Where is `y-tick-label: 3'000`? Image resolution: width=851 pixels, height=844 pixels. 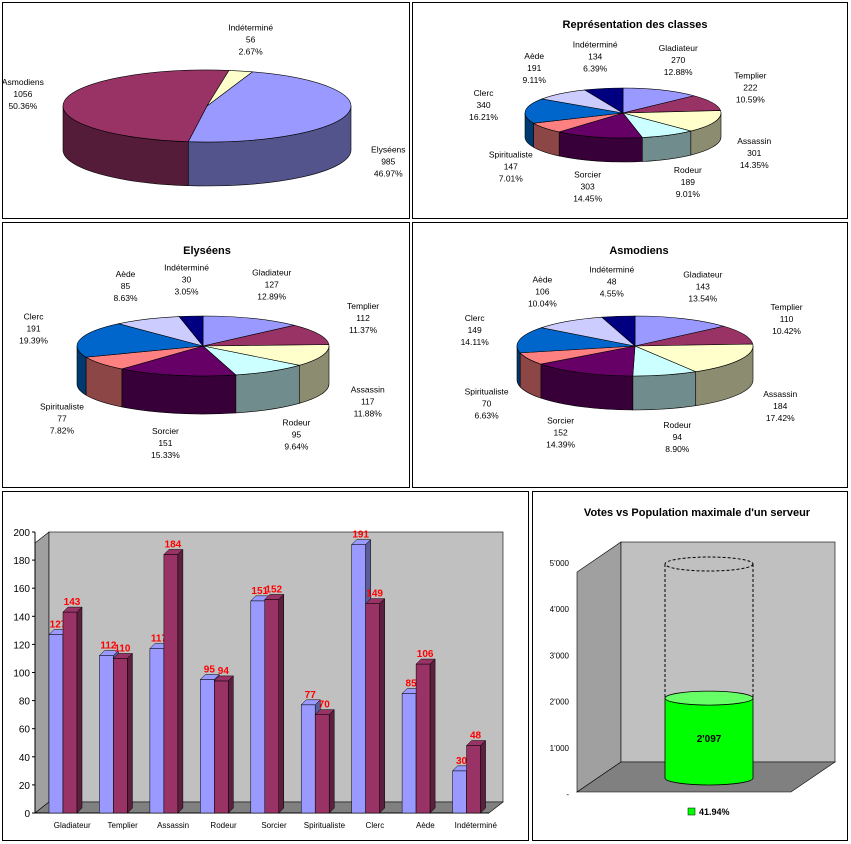 y-tick-label: 3'000 is located at coordinates (560, 655).